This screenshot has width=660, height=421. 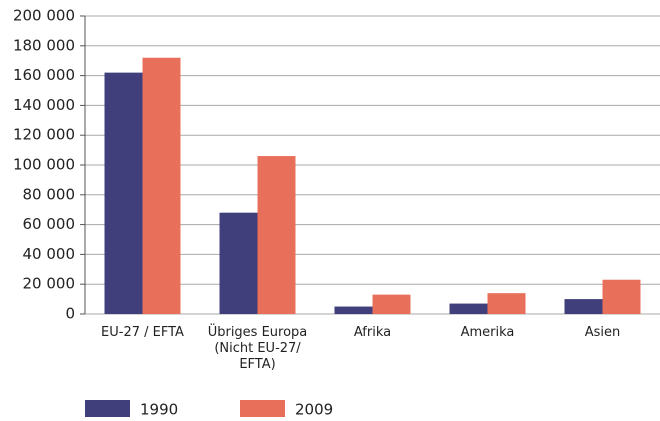 I want to click on y-tick-label: 20 000, so click(x=49, y=284).